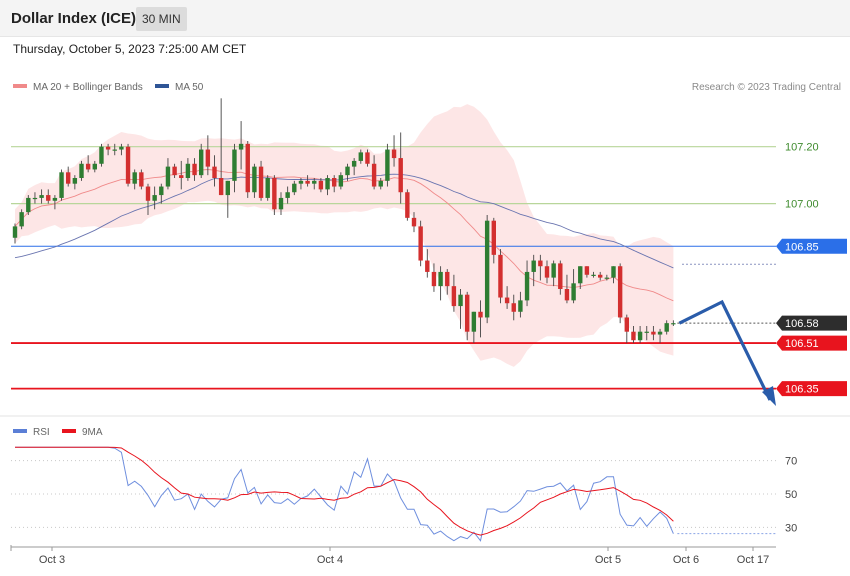 The image size is (850, 576). Describe the element at coordinates (802, 344) in the screenshot. I see `level-label-106.51: 106.51` at that location.